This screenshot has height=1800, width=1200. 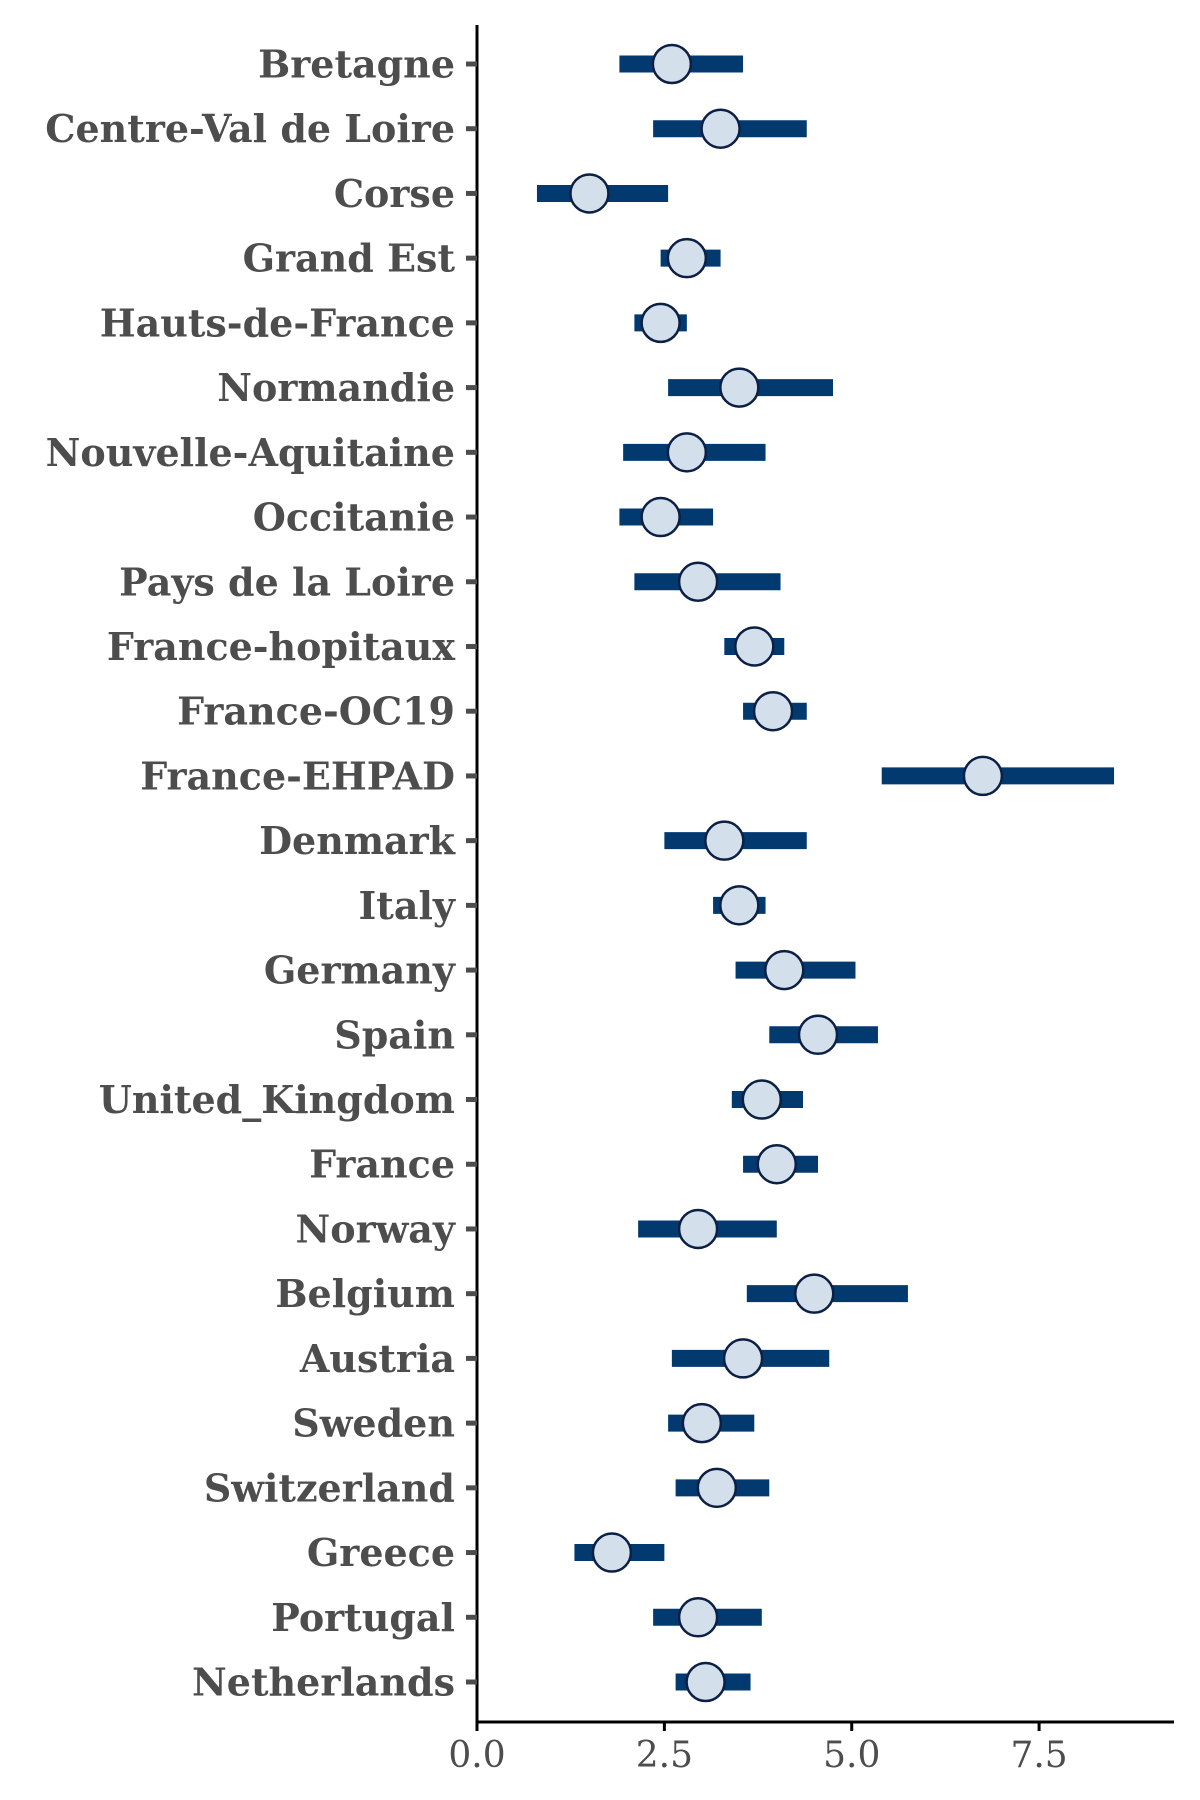 What do you see at coordinates (382, 1164) in the screenshot?
I see `category-label: France` at bounding box center [382, 1164].